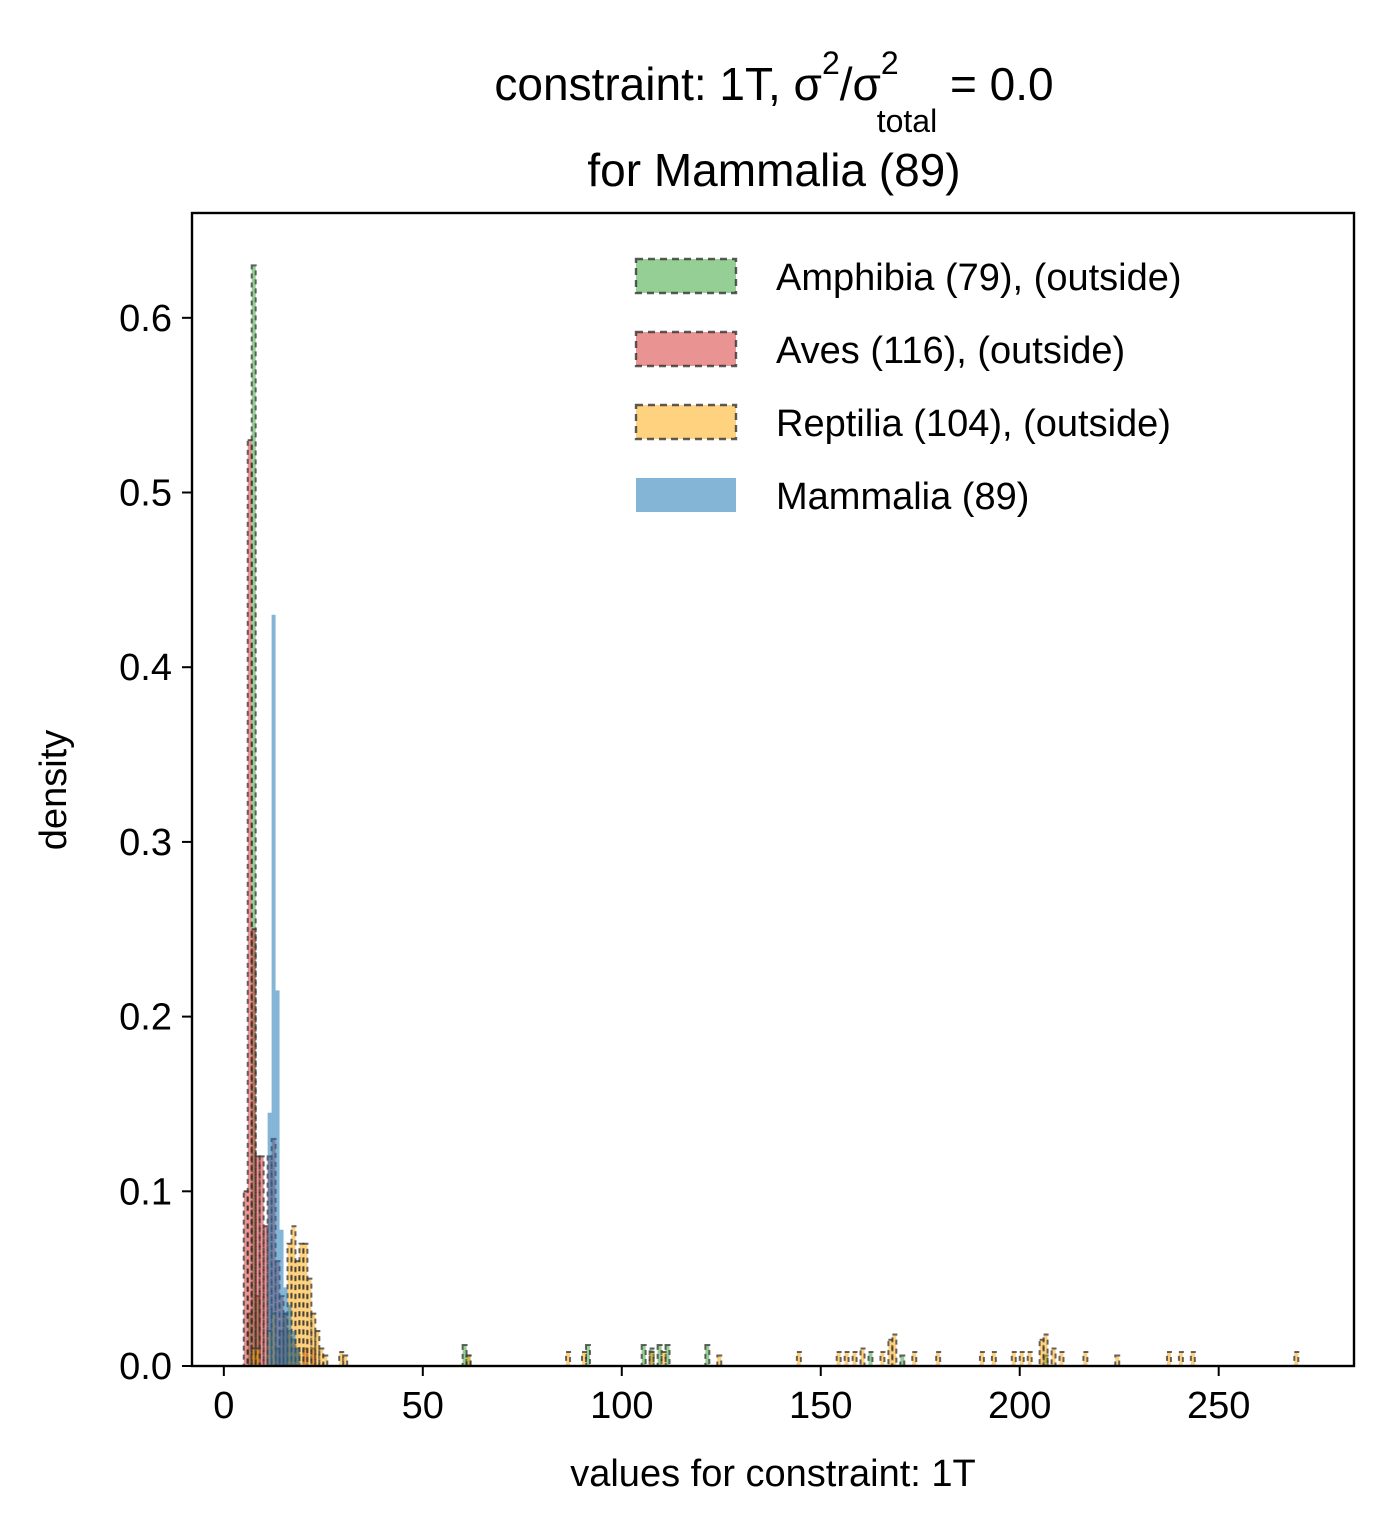  Describe the element at coordinates (731, 1396) in the screenshot. I see `x-axis-ticks: 0 50 100 150 200 250` at that location.